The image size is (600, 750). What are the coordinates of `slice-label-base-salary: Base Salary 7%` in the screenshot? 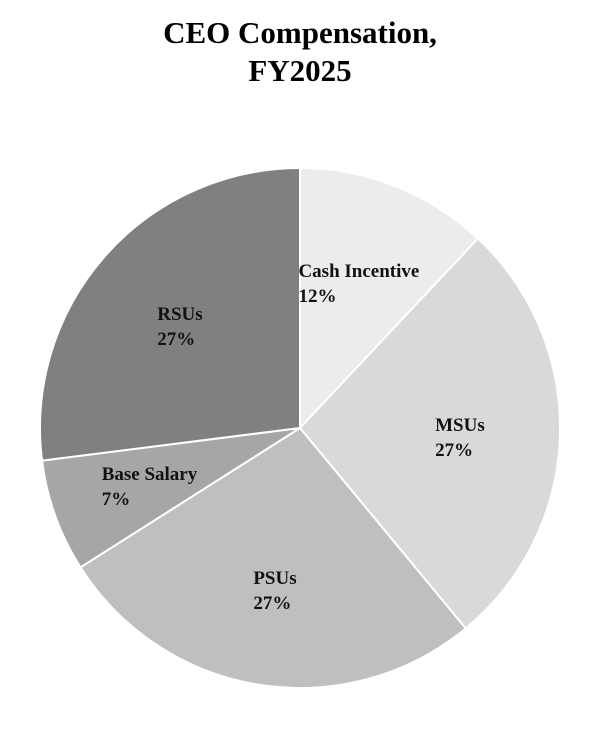 It's located at (150, 487).